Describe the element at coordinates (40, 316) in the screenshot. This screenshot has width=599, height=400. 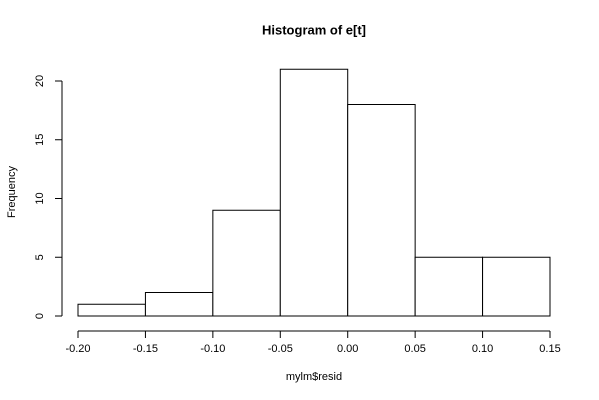
I see `y-tick-label: 0` at that location.